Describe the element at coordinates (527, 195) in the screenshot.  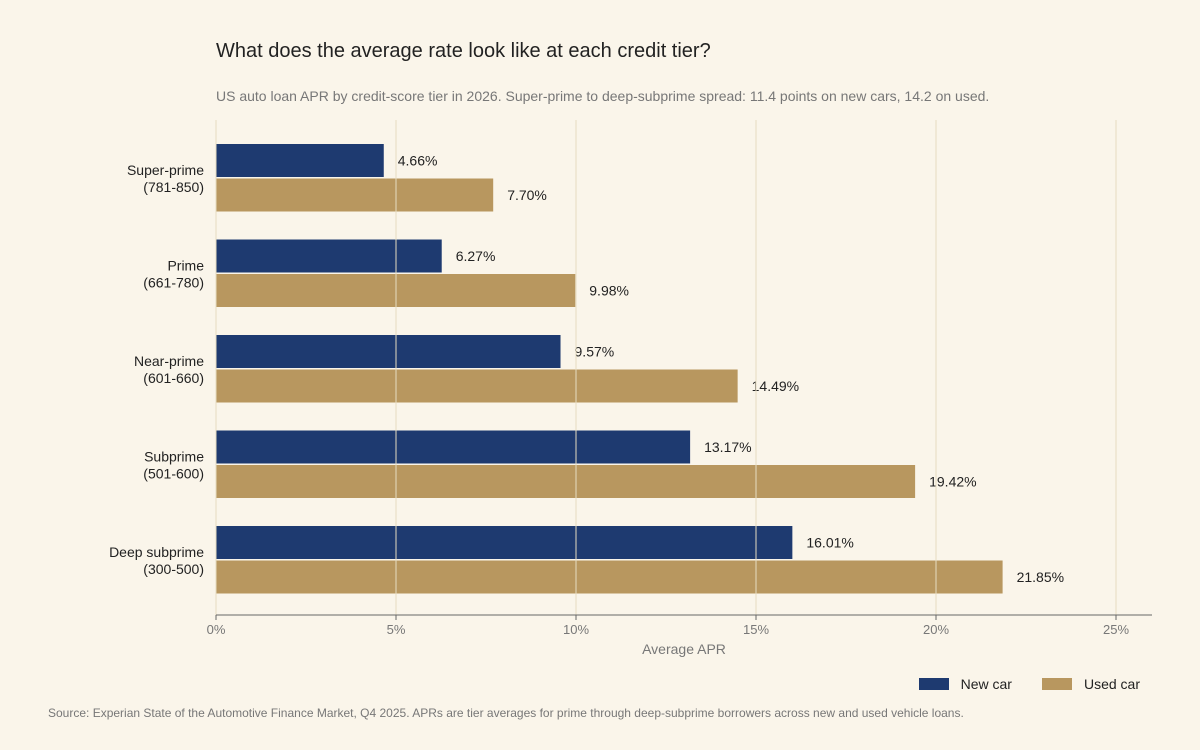
I see `data-label-used-0: 7.70%` at that location.